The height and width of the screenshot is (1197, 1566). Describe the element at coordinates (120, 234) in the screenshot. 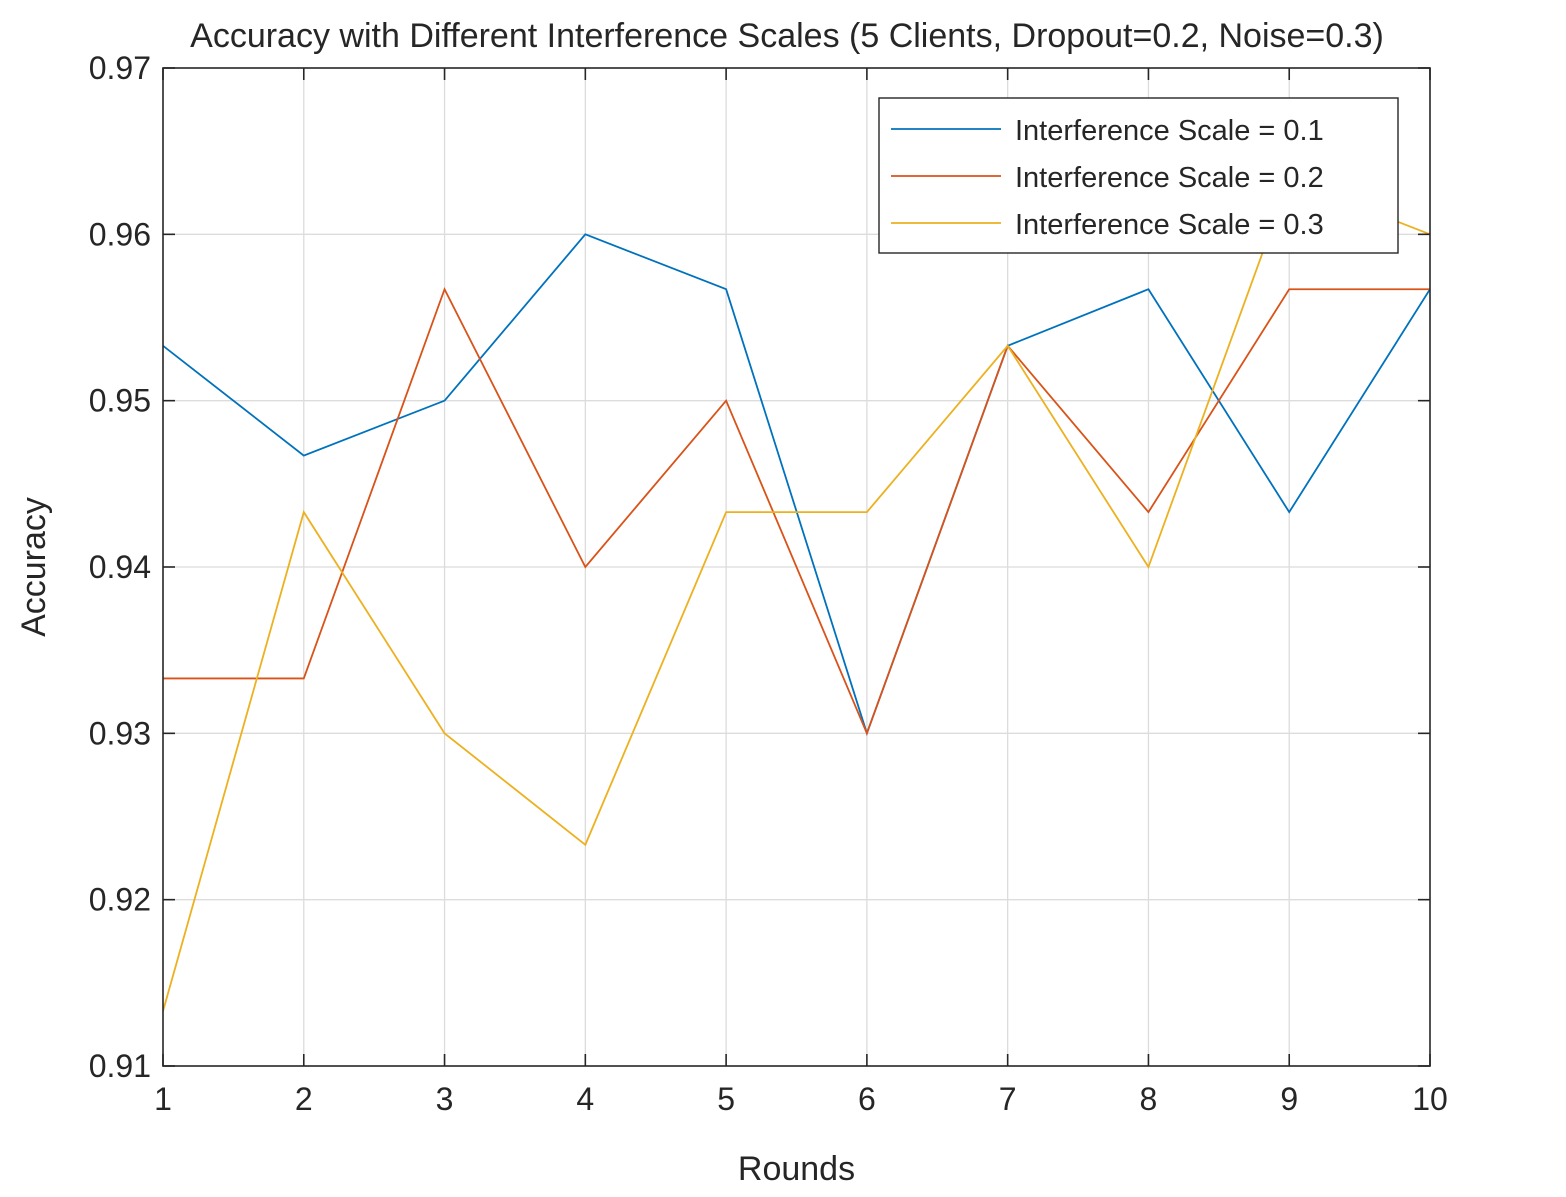

I see `y-tick-label: 0.96` at that location.